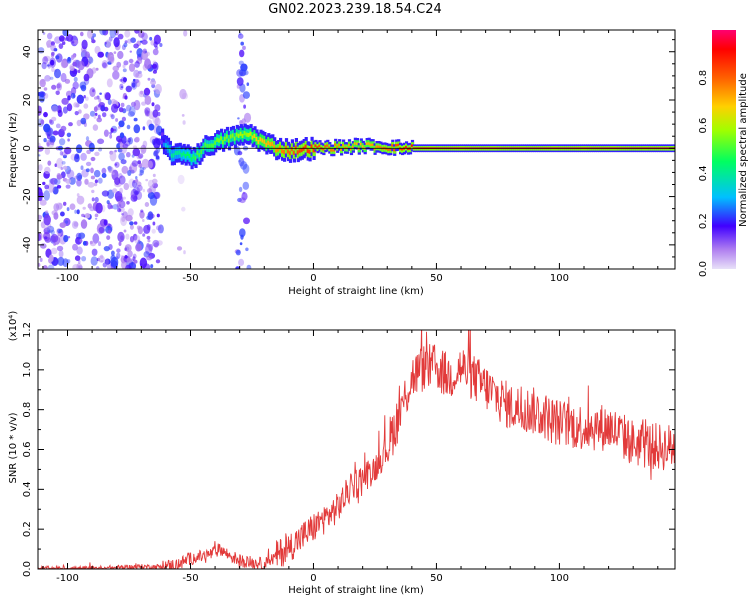 This screenshot has width=750, height=600. What do you see at coordinates (27, 148) in the screenshot?
I see `y-tick-label: 0` at bounding box center [27, 148].